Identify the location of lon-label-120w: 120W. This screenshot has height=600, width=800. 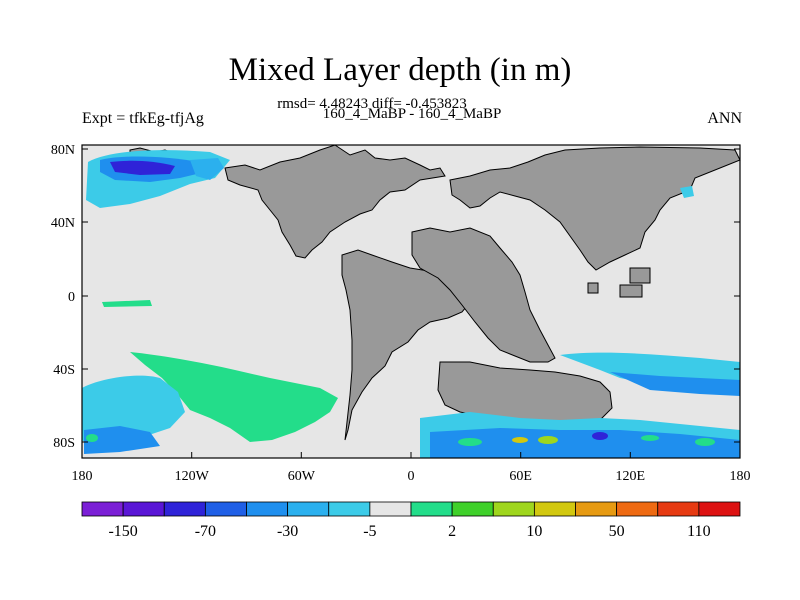
(192, 476).